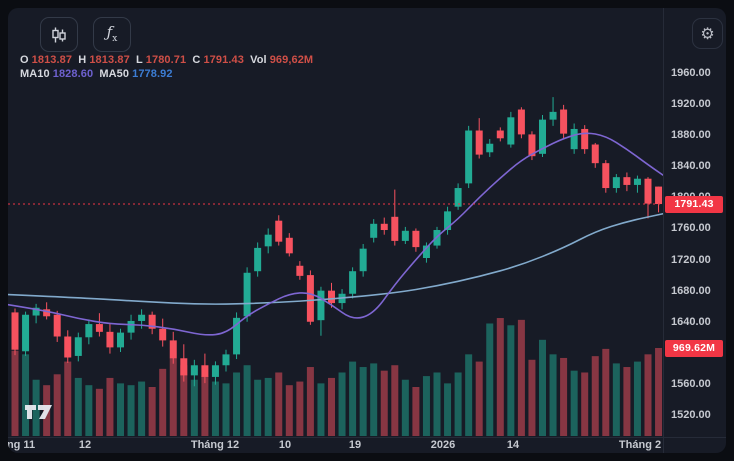  I want to click on candle-style-button, so click(59, 34).